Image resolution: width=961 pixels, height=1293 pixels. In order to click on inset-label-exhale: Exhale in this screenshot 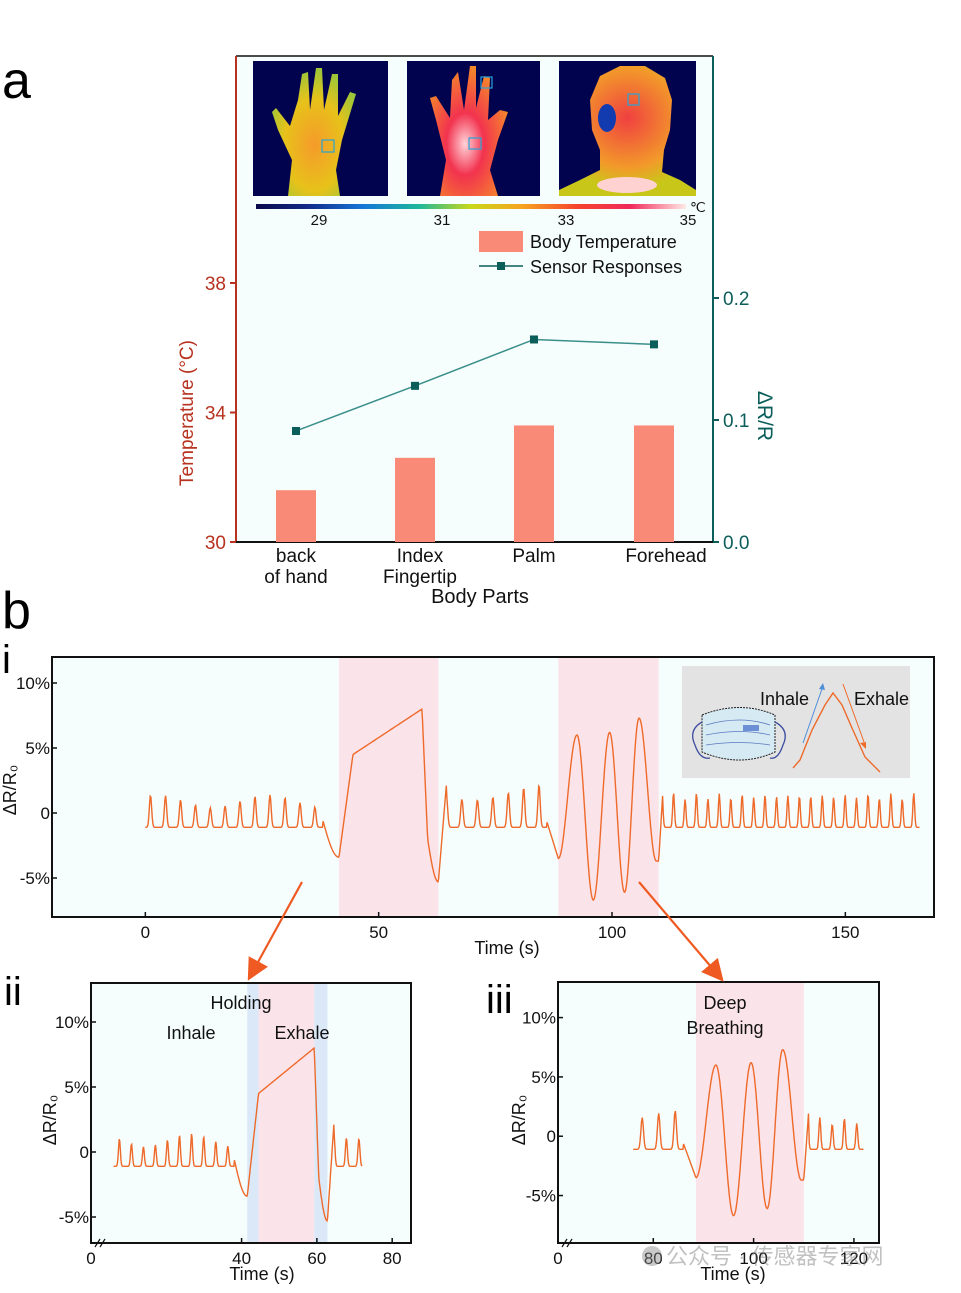, I will do `click(881, 699)`.